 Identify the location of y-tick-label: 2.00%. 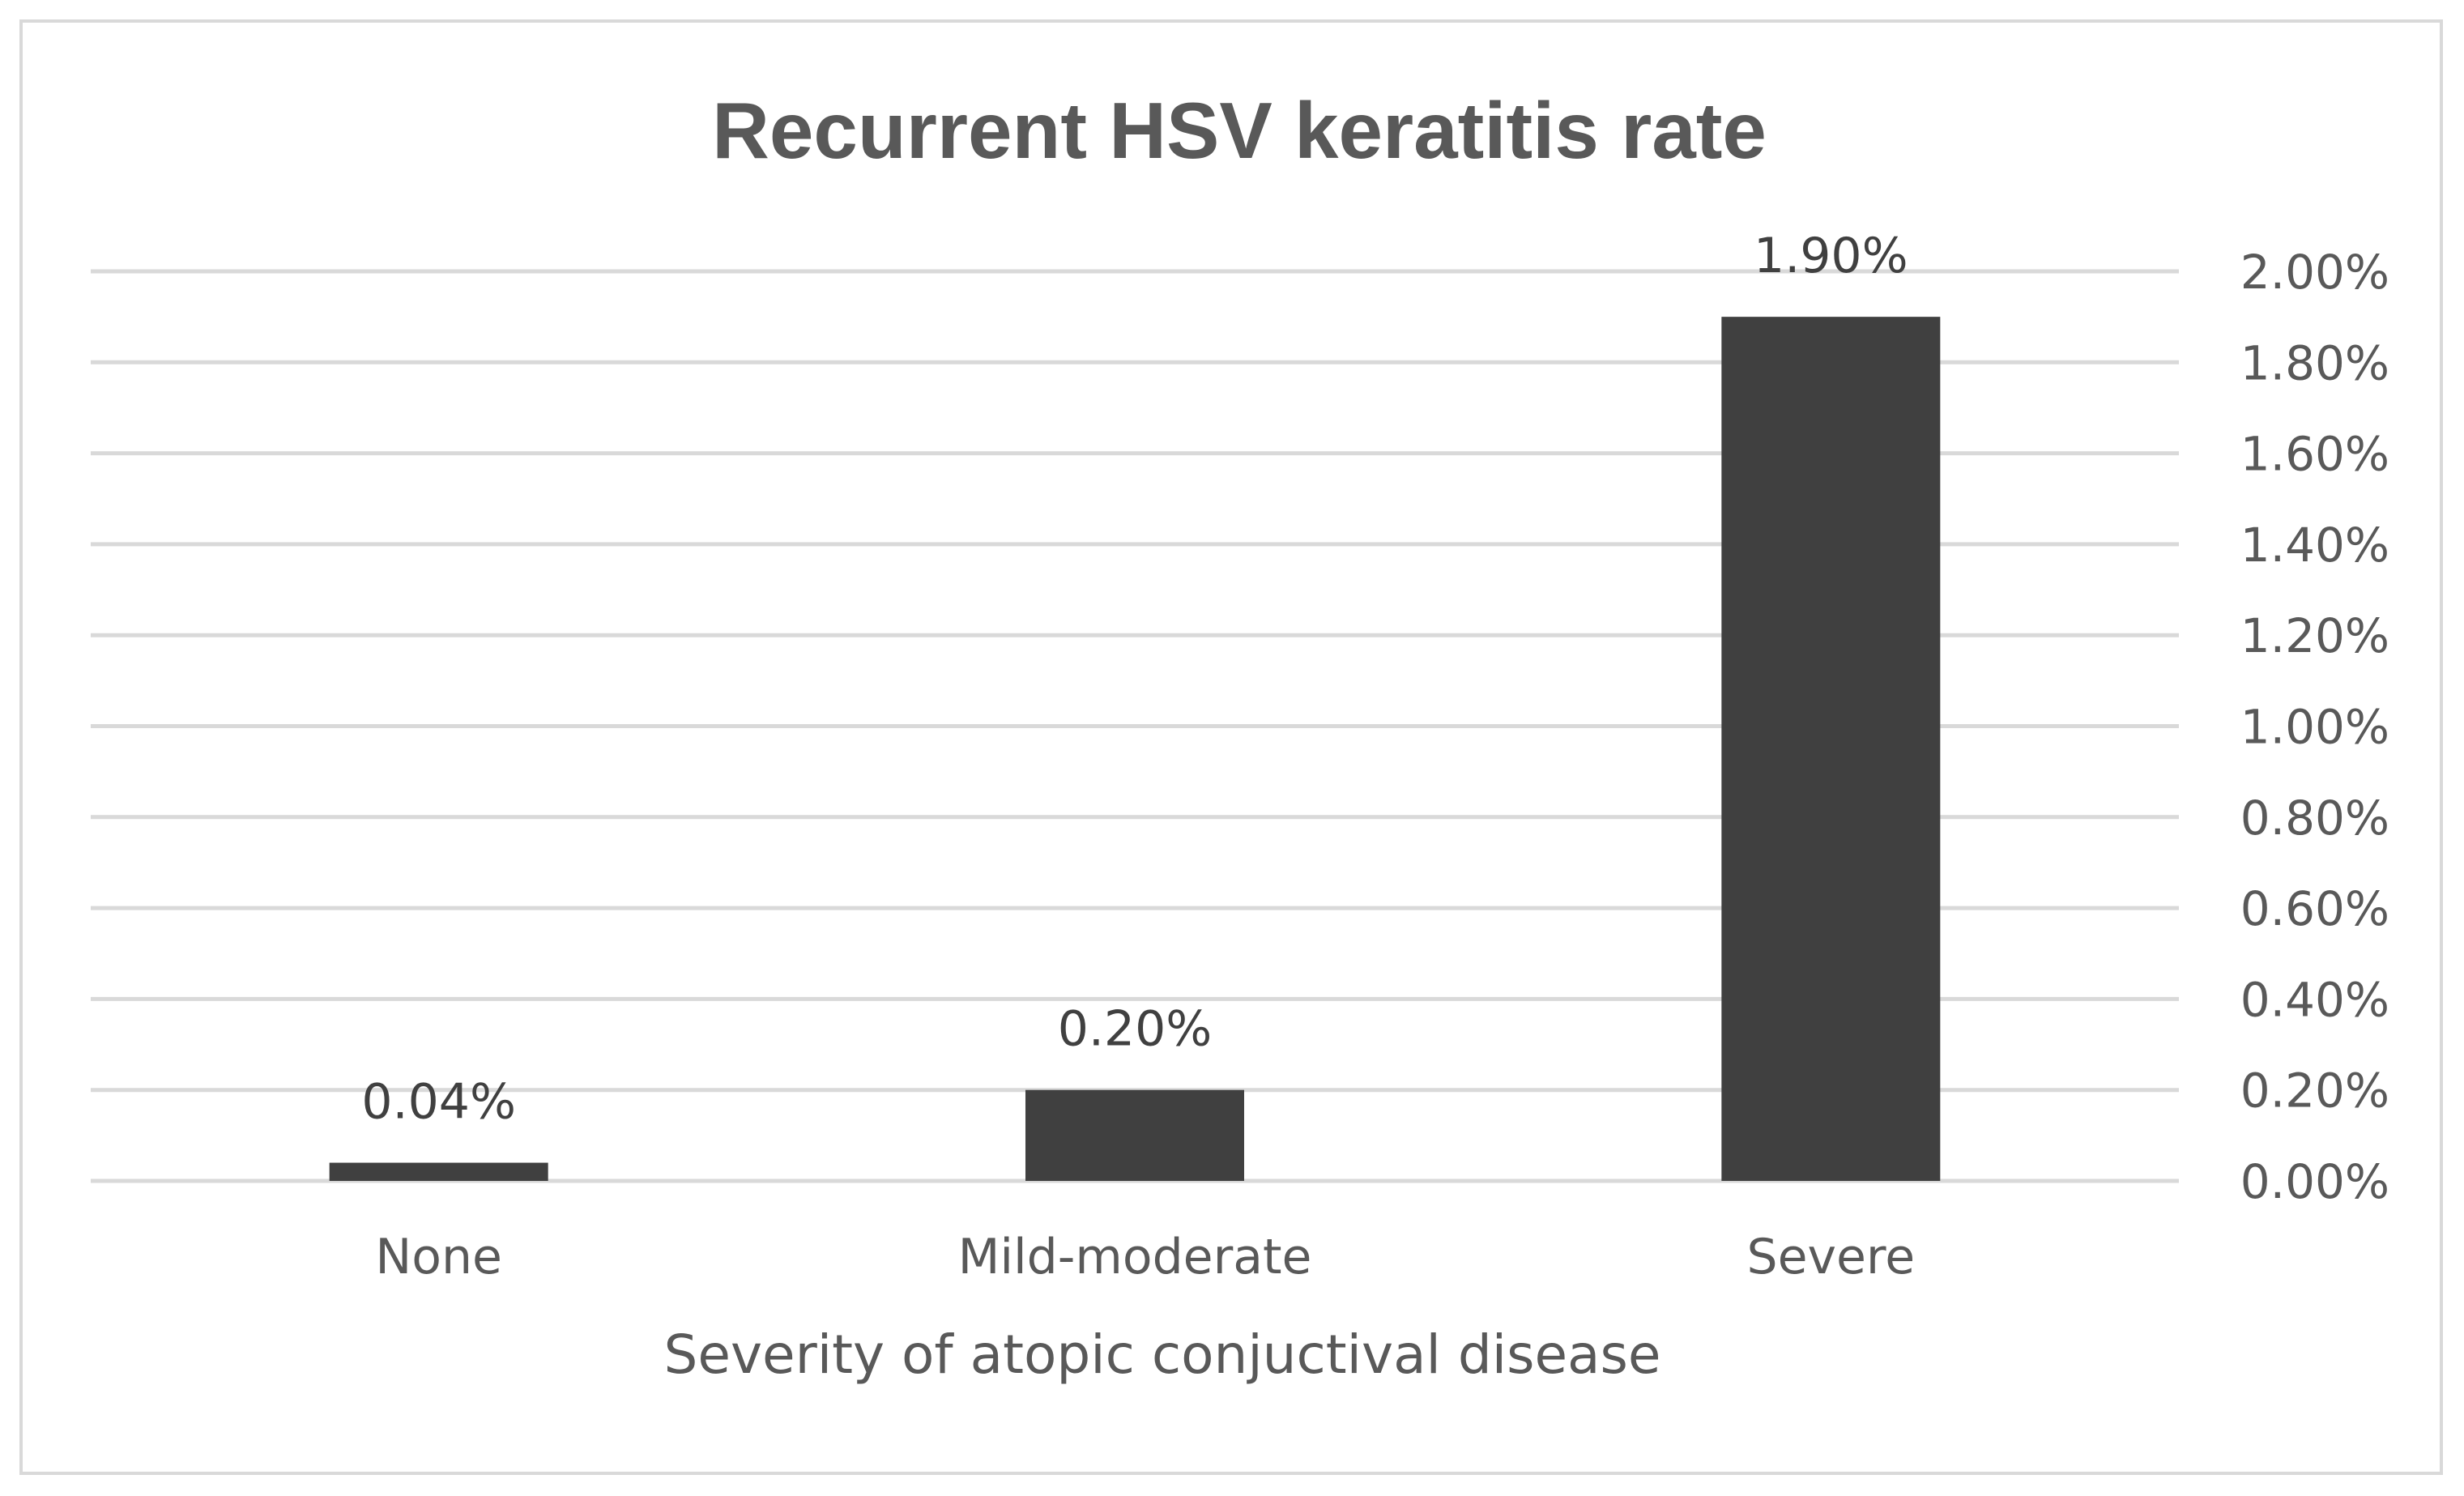
(2314, 272).